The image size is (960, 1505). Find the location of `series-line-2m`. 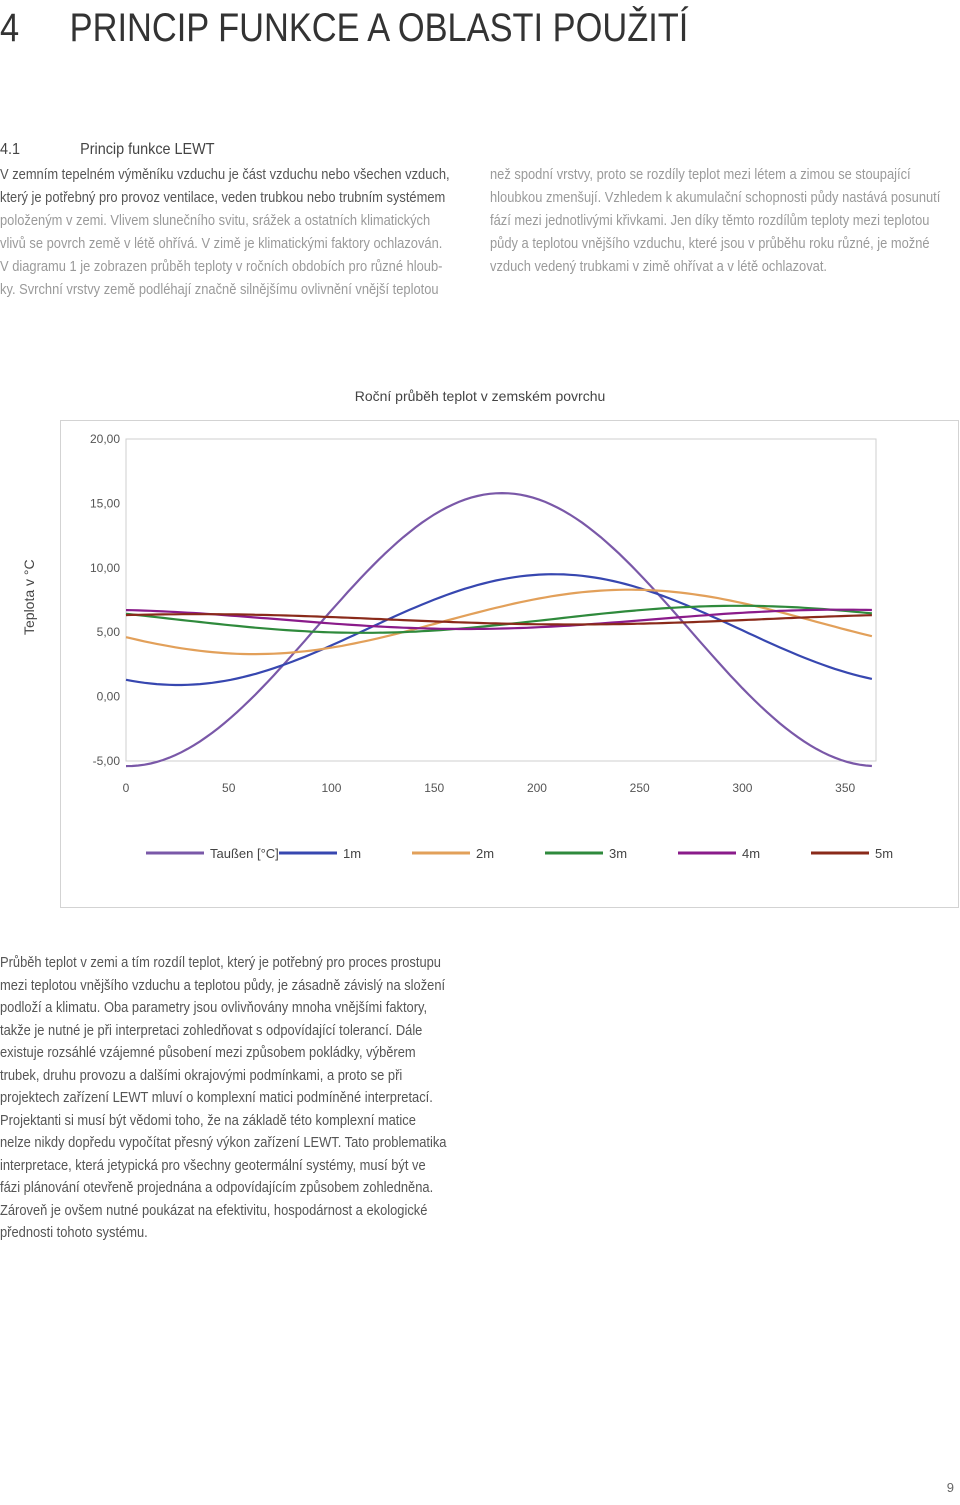

series-line-2m is located at coordinates (499, 622).